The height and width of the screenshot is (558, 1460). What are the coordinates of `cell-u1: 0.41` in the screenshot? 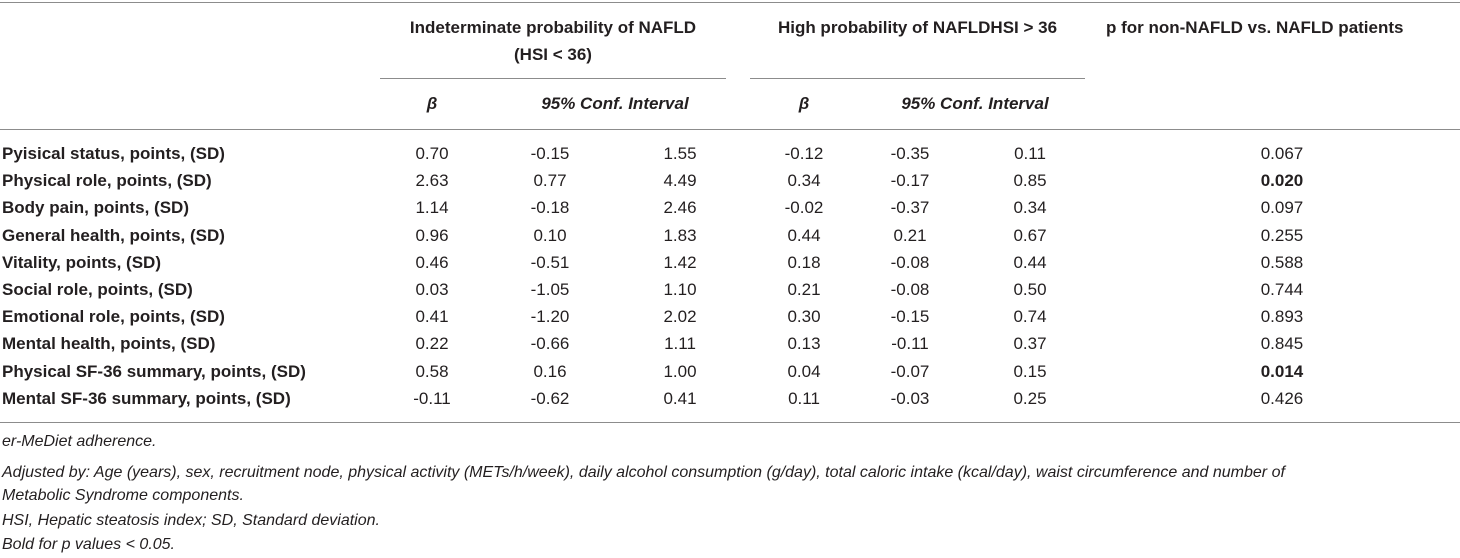 It's located at (680, 398).